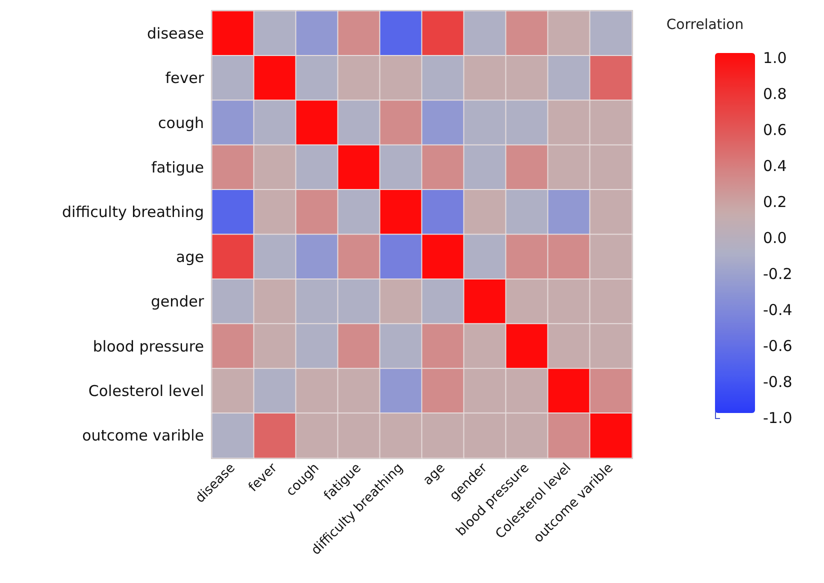  I want to click on y-tick-label: blood pressure, so click(148, 346).